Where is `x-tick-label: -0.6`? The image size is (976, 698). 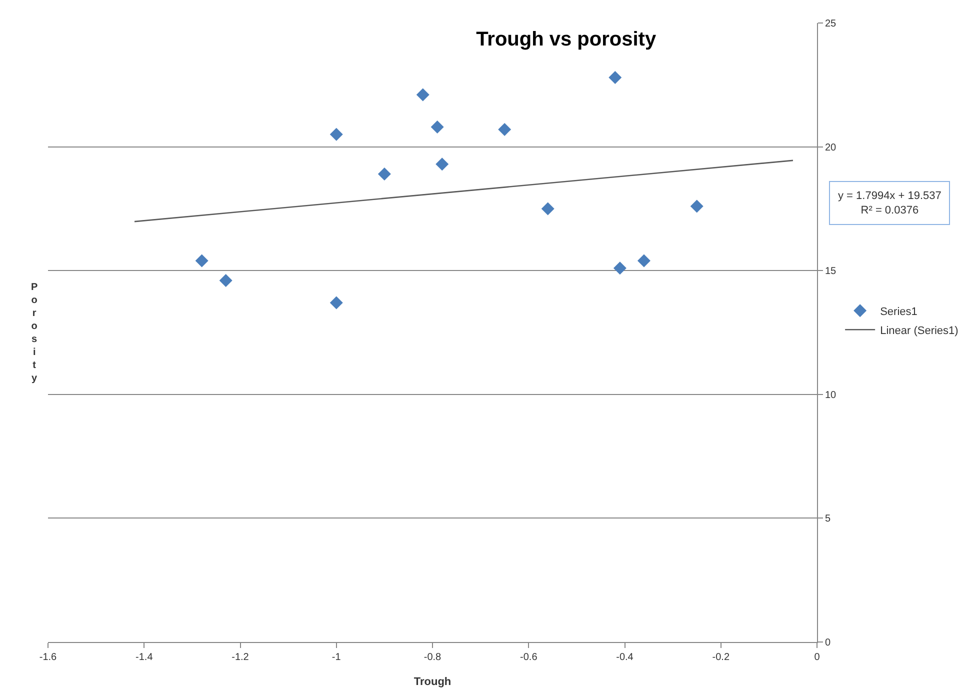
x-tick-label: -0.6 is located at coordinates (529, 657).